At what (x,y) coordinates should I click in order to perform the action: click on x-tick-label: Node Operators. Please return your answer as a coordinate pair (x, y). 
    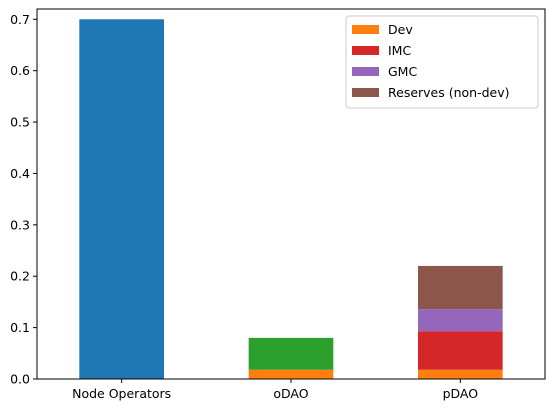
    Looking at the image, I should click on (121, 393).